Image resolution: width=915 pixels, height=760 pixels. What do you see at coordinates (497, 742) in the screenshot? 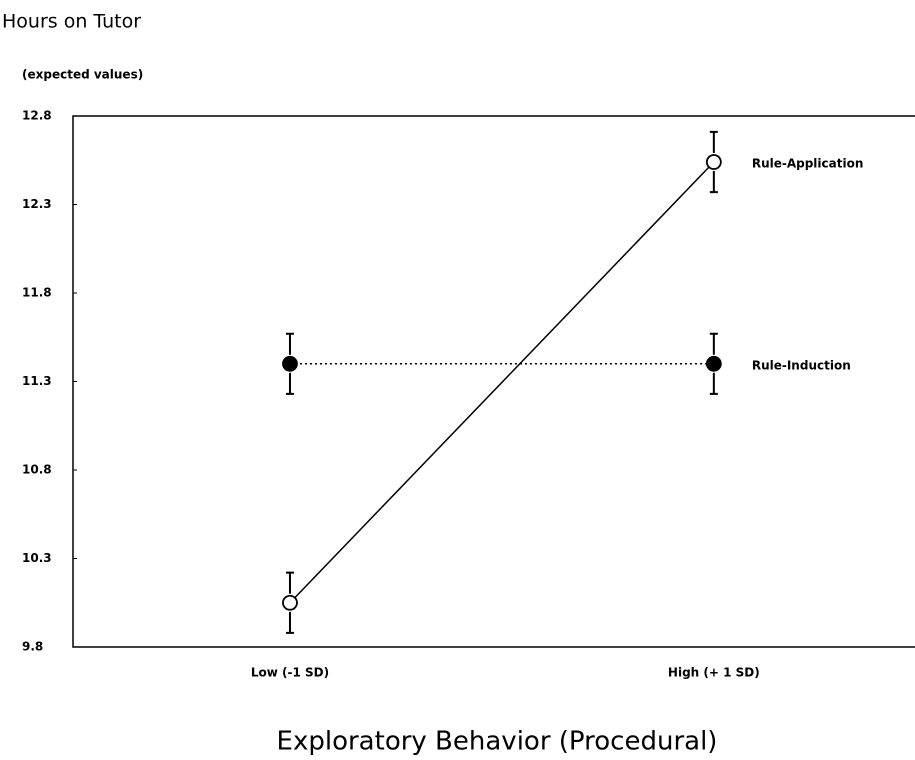
I see `x-axis-label: Exploratory Behavior (Procedural)` at bounding box center [497, 742].